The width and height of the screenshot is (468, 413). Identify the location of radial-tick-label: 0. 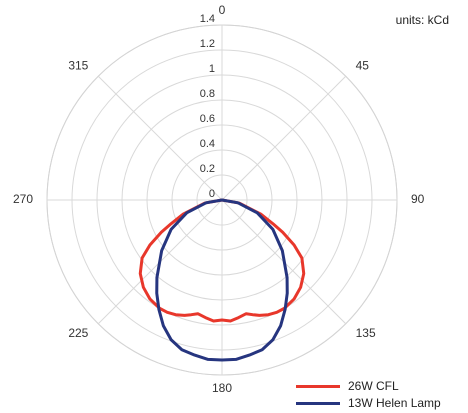
(212, 194).